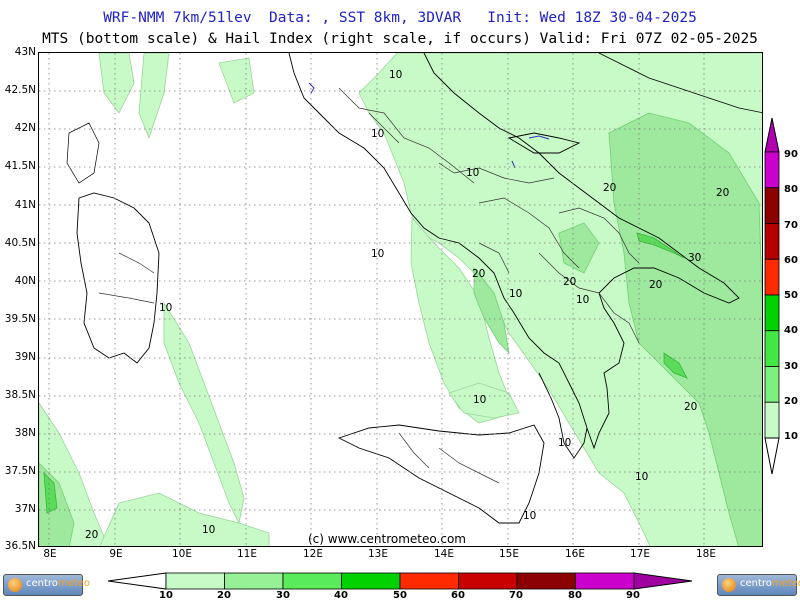  Describe the element at coordinates (137, 581) in the screenshot. I see `colorbar-left-arrow` at that location.